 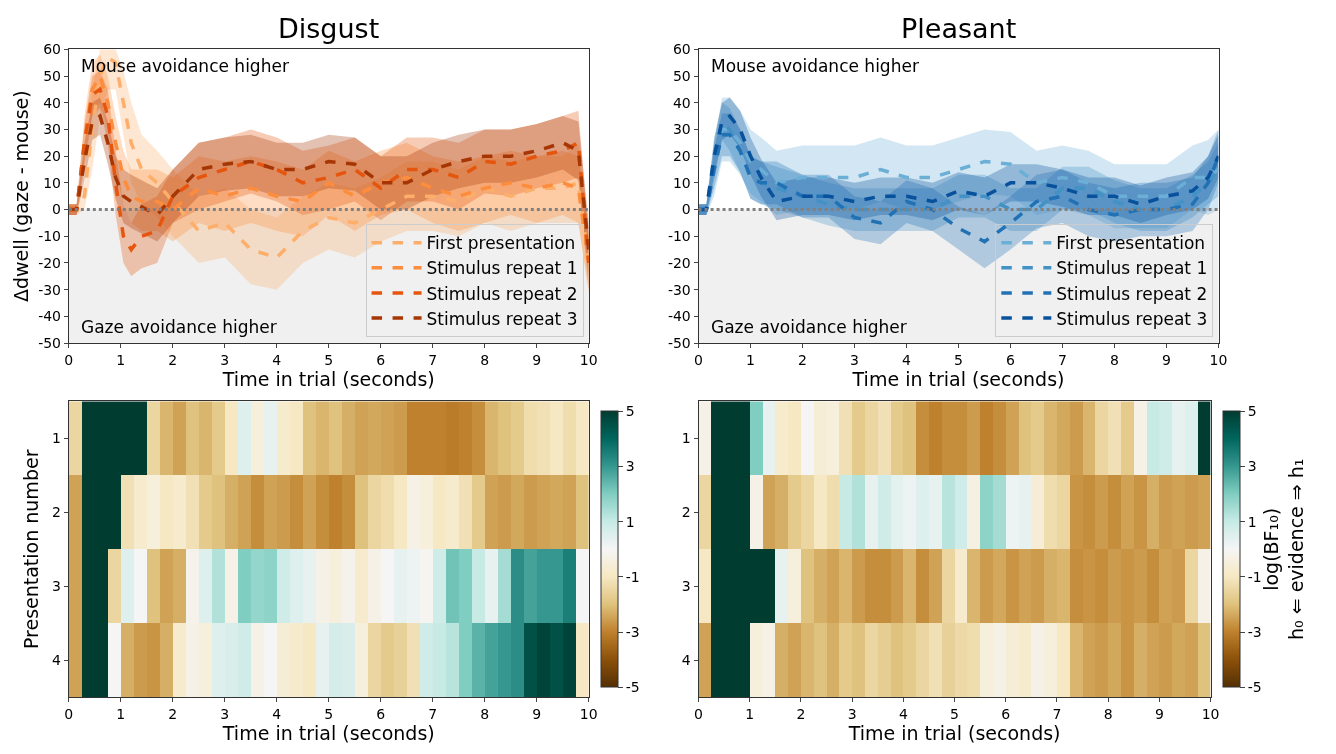 I want to click on annotation: Mouse avoidance higher, so click(x=185, y=66).